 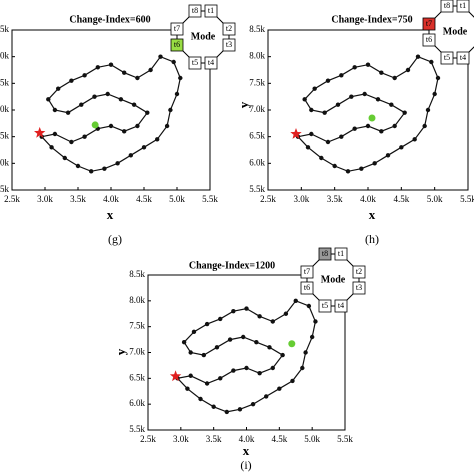 What do you see at coordinates (210, 199) in the screenshot?
I see `x-tick-label: 5.5k` at bounding box center [210, 199].